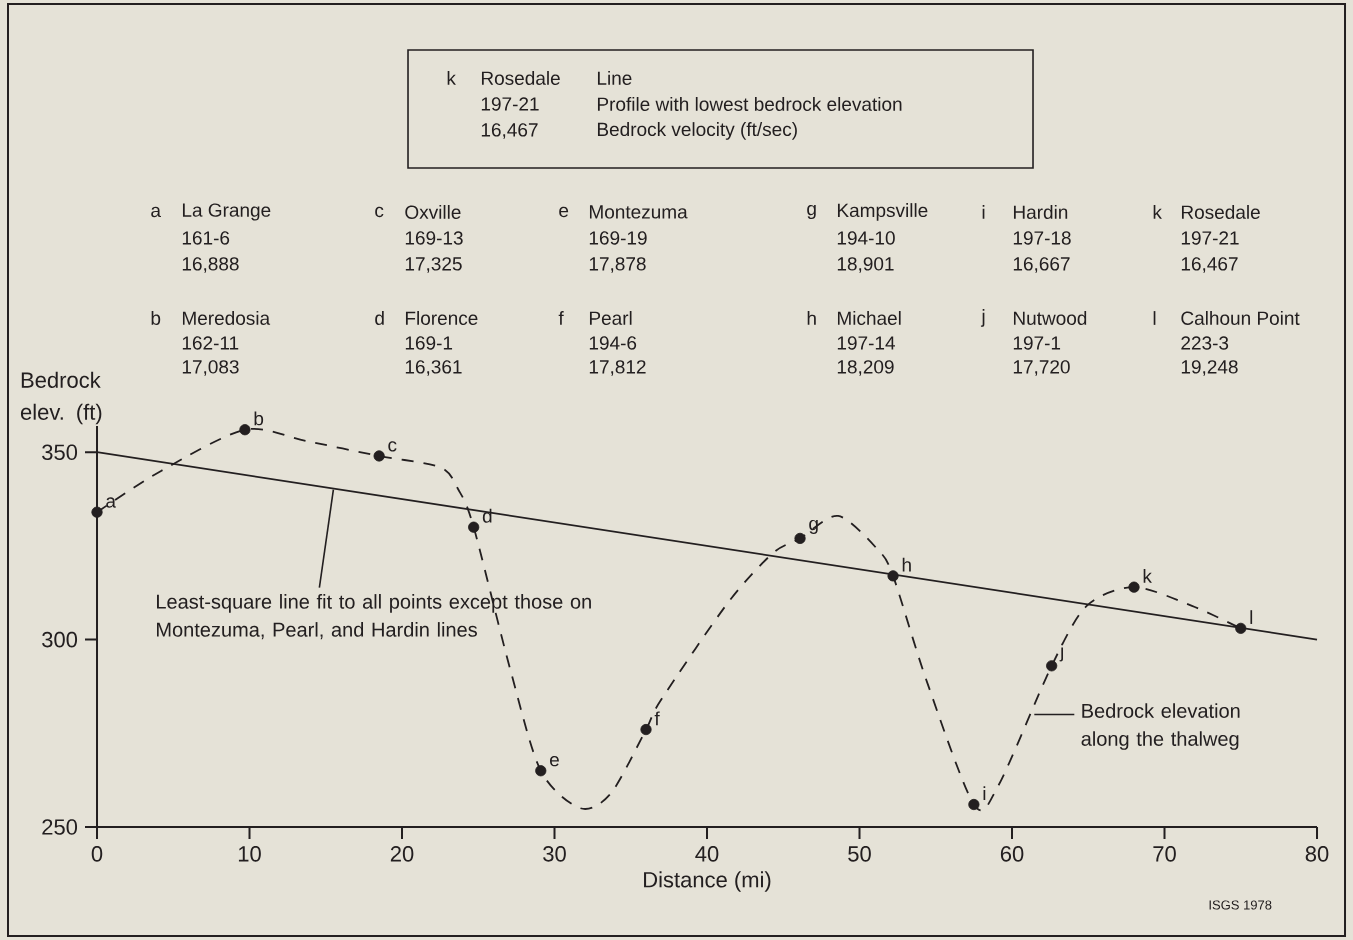 This screenshot has width=1353, height=940. I want to click on x-tick-label: 40, so click(707, 854).